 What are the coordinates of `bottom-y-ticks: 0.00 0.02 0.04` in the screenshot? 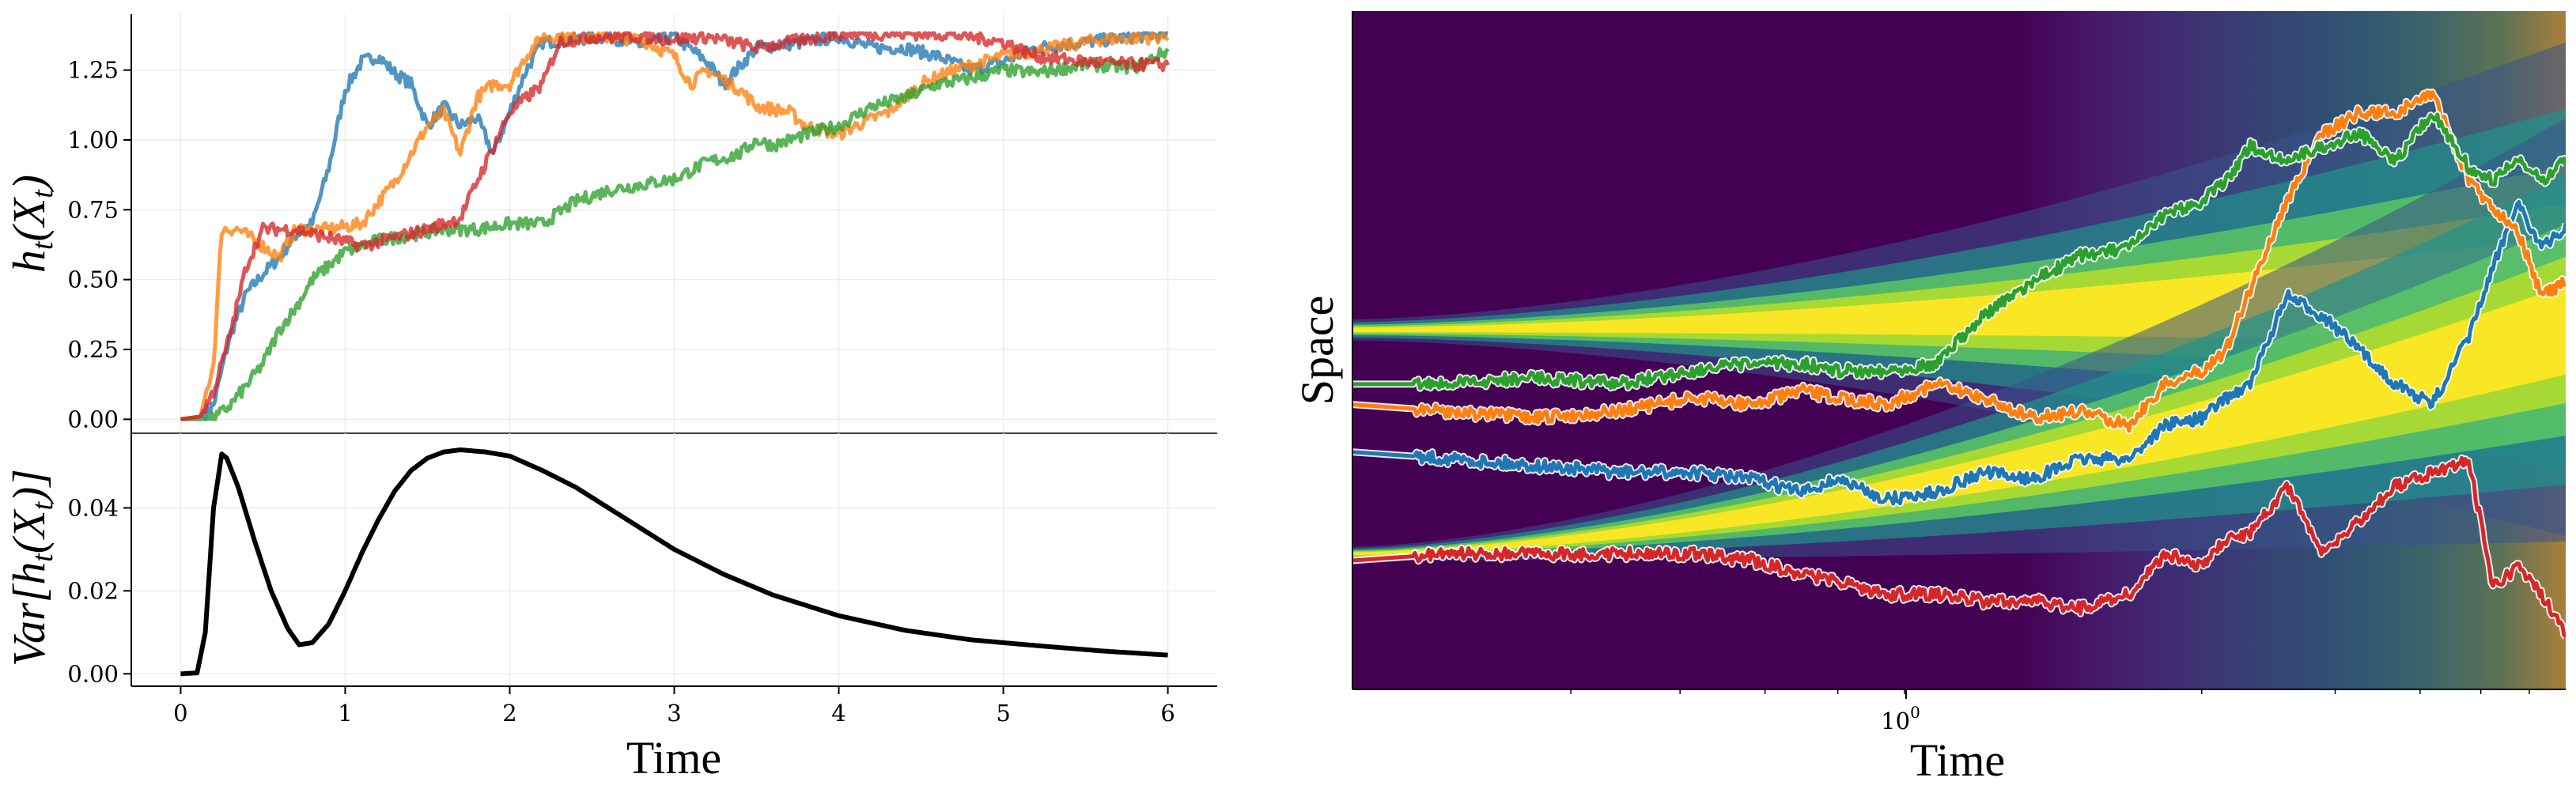 It's located at (99, 590).